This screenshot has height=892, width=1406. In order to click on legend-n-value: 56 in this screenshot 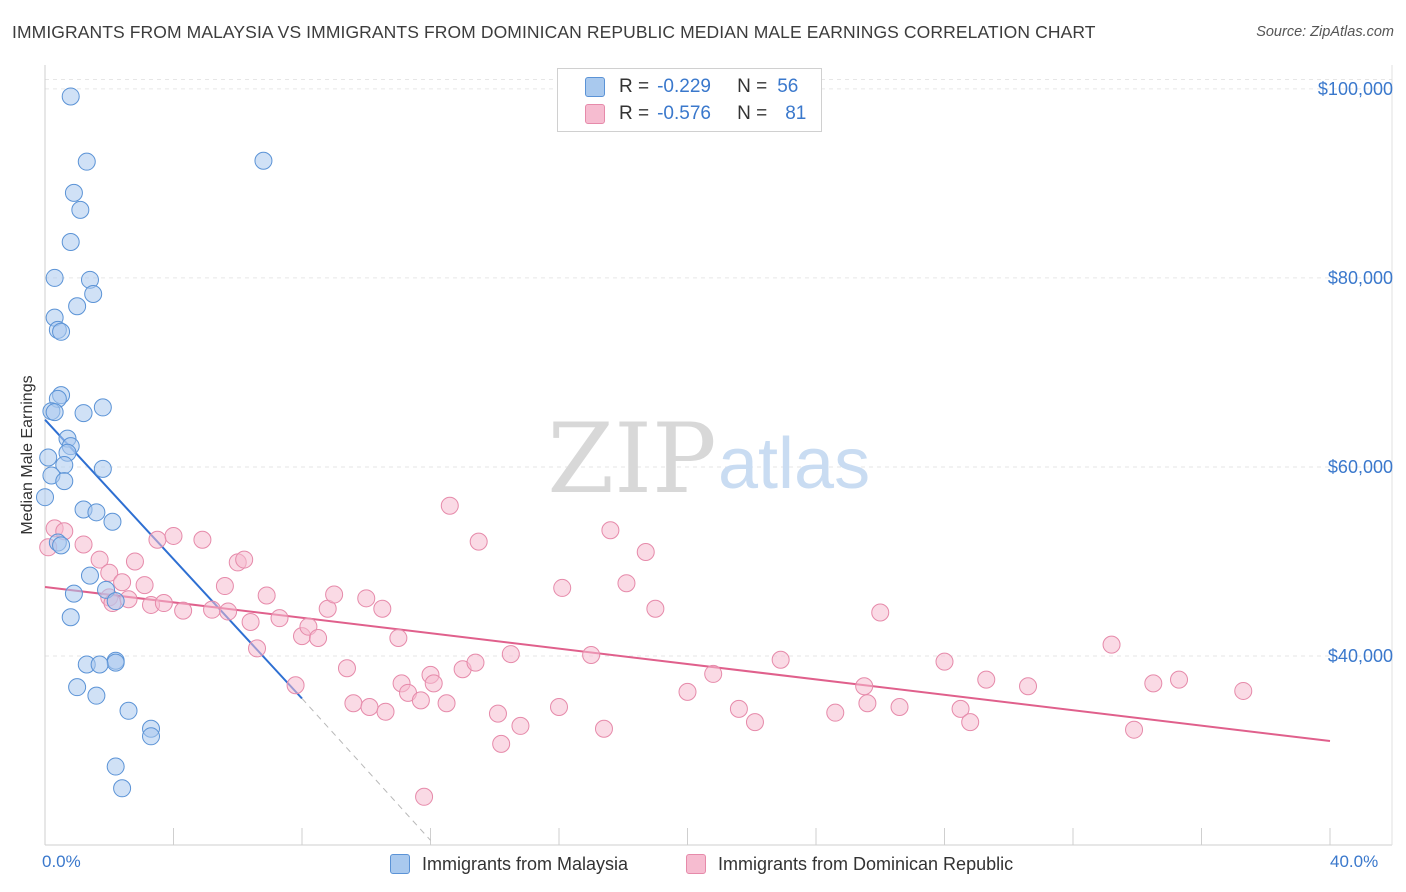, I will do `click(788, 86)`.